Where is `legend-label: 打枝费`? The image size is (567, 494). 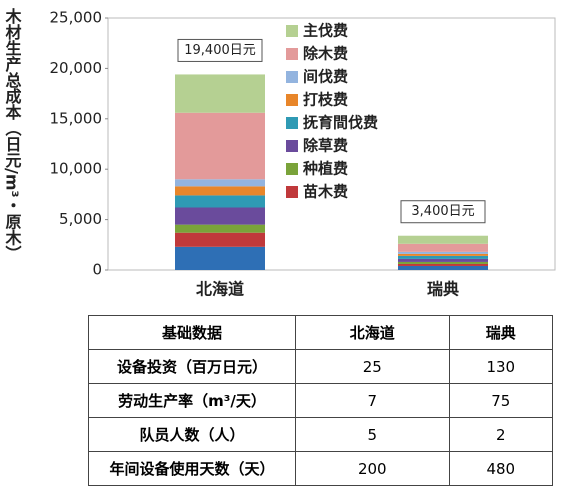
legend-label: 打枝费 is located at coordinates (325, 100).